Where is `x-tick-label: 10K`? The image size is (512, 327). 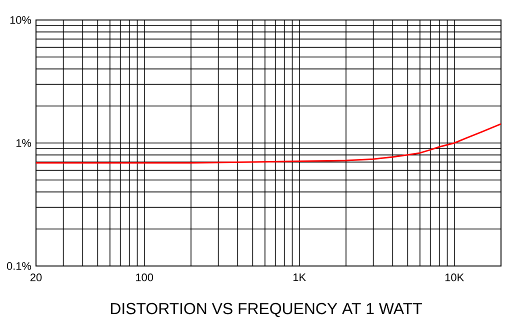 x-tick-label: 10K is located at coordinates (454, 278).